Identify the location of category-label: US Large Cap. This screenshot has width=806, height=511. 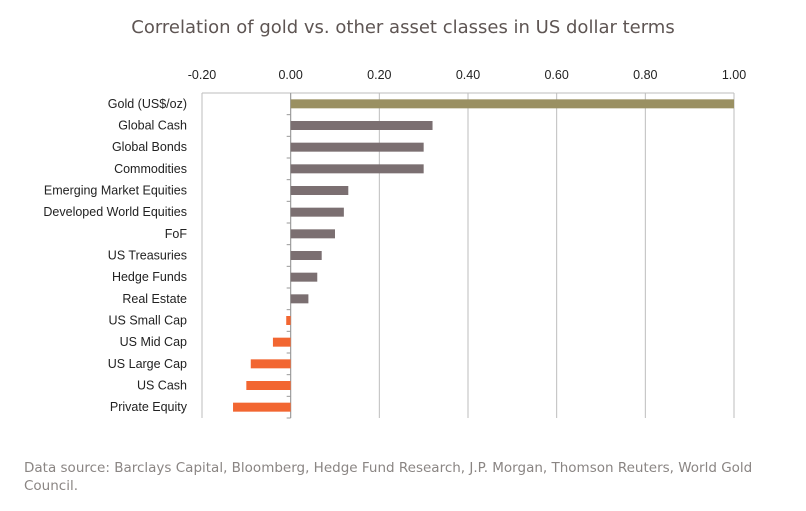
(147, 364).